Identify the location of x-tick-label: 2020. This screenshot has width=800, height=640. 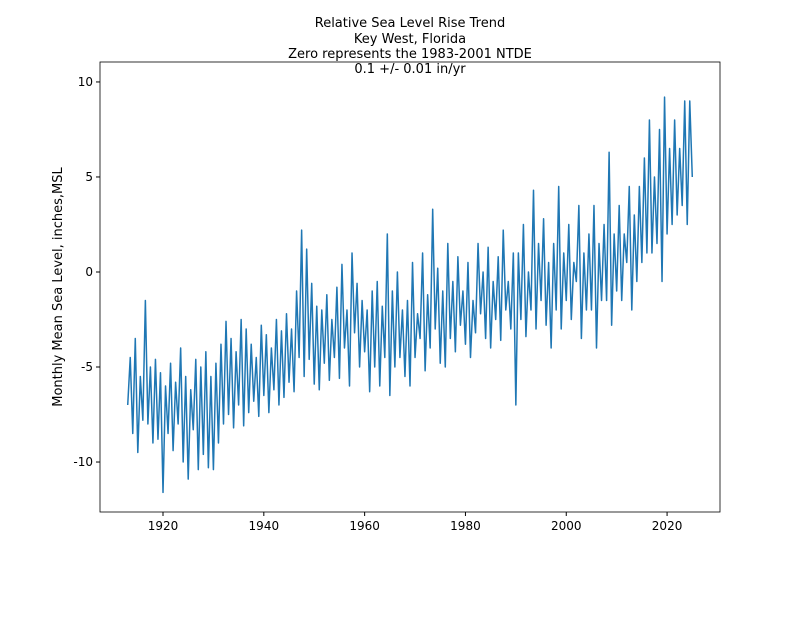
(667, 526).